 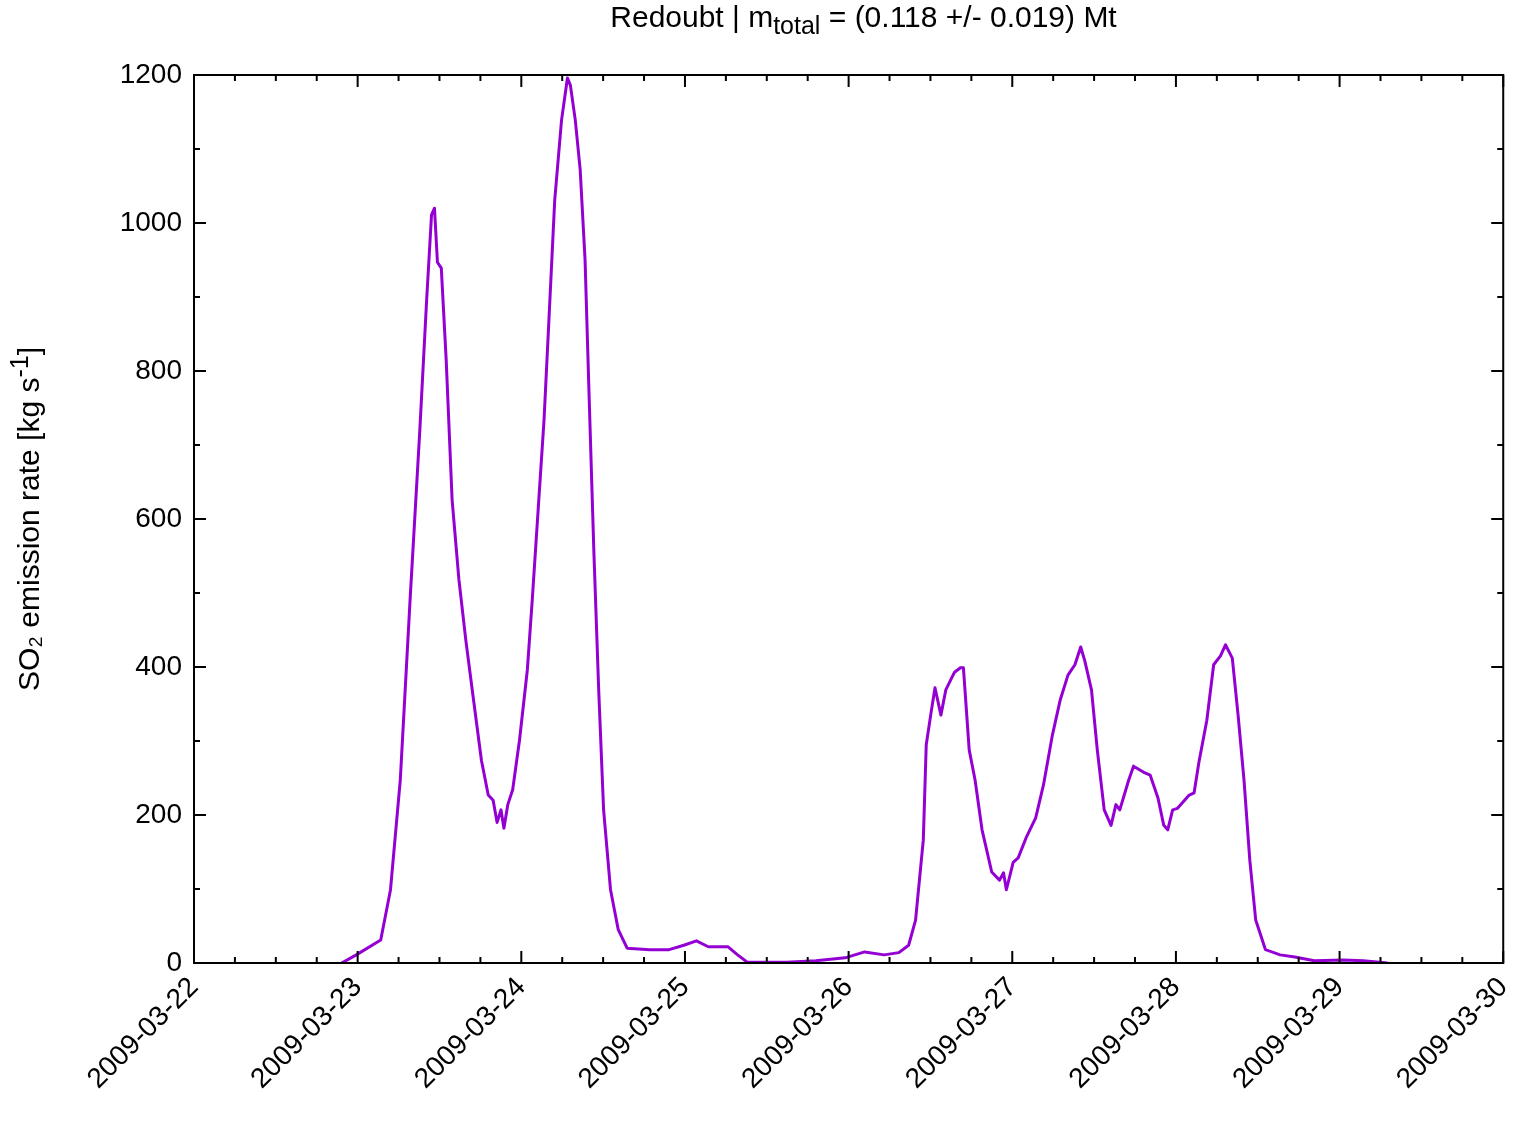 I want to click on y-tick-label: 200, so click(x=158, y=813).